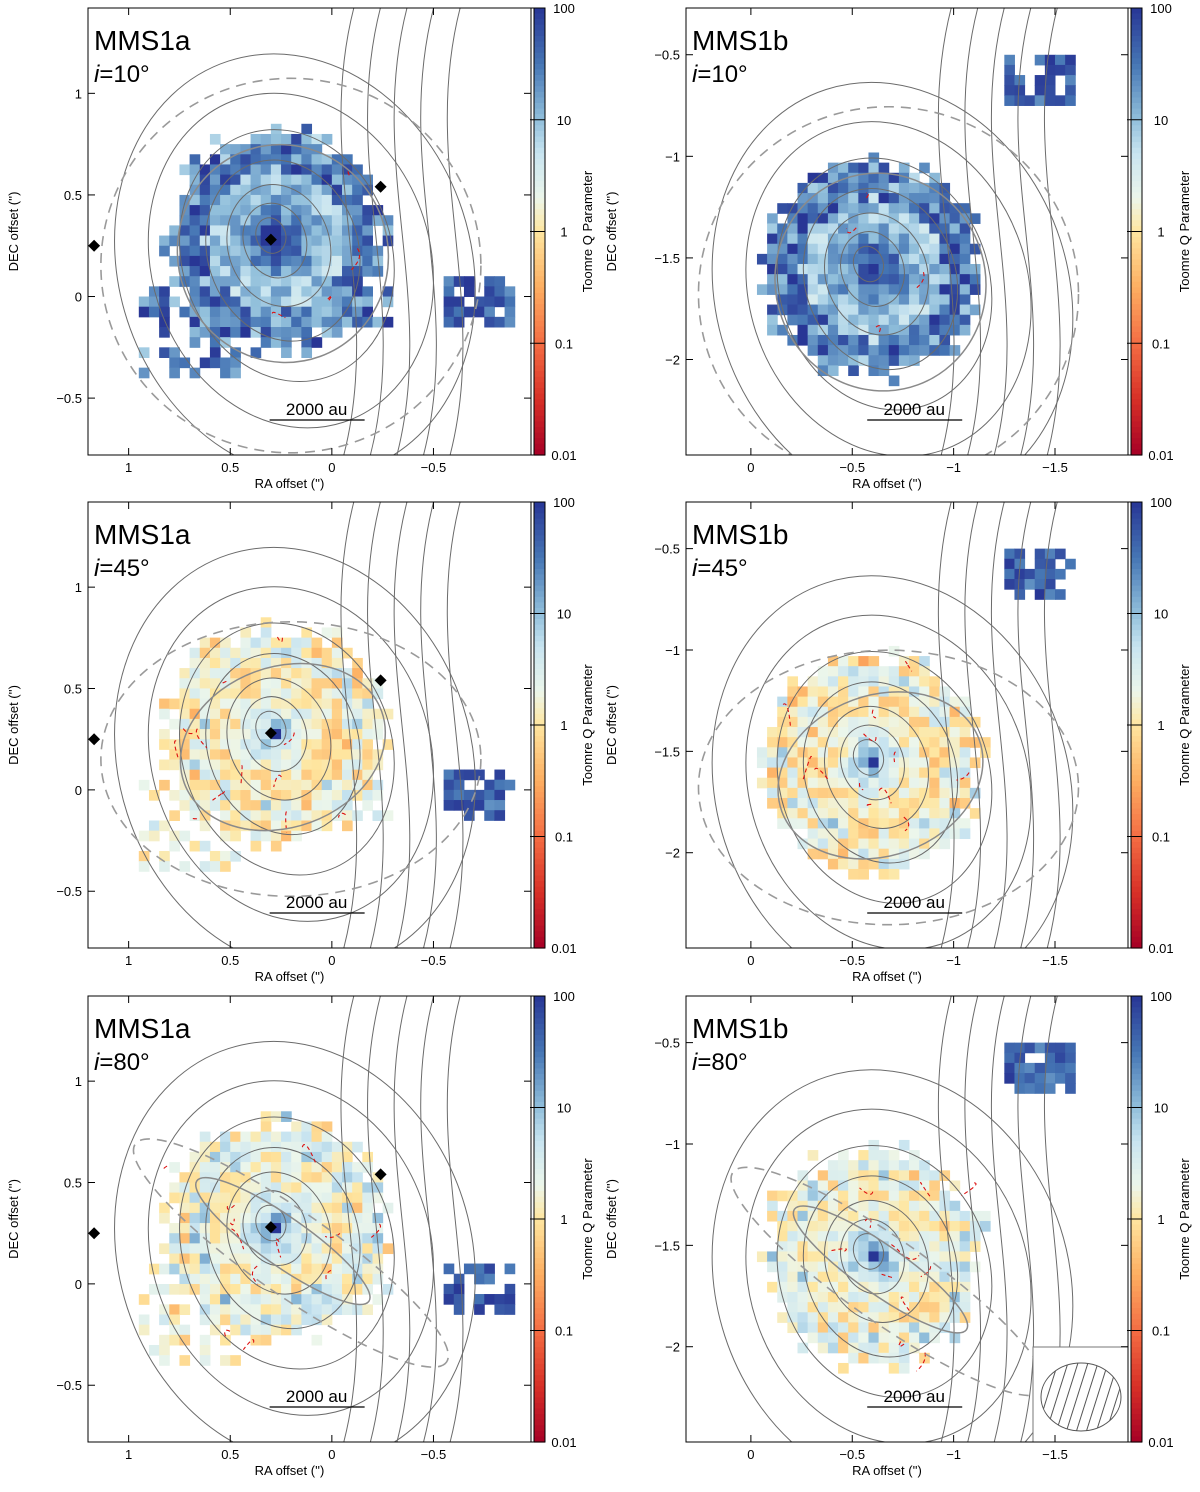 The height and width of the screenshot is (1492, 1200). I want to click on colorbar-tick-label: 0.01, so click(563, 455).